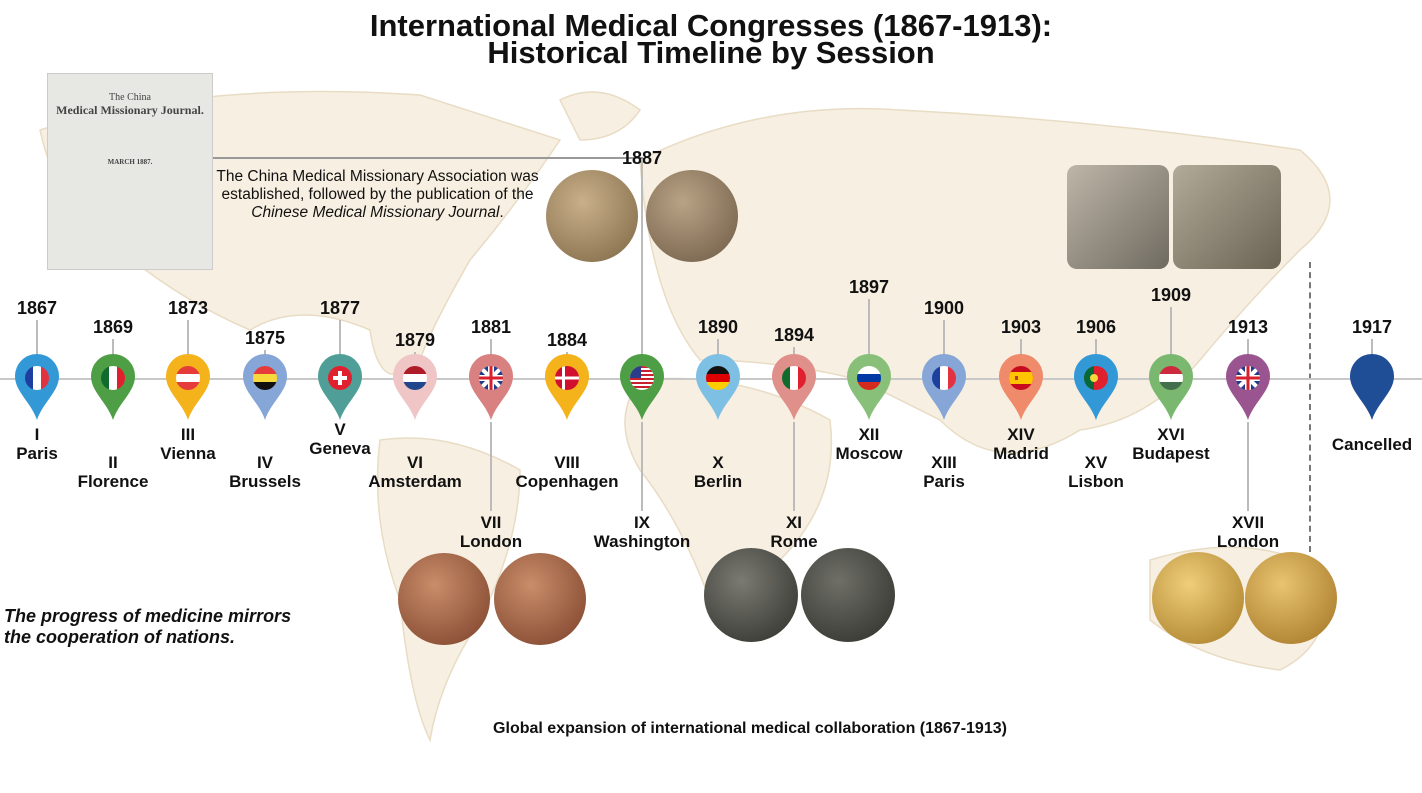 This screenshot has height=793, width=1422. I want to click on session-year: 1909, so click(1171, 295).